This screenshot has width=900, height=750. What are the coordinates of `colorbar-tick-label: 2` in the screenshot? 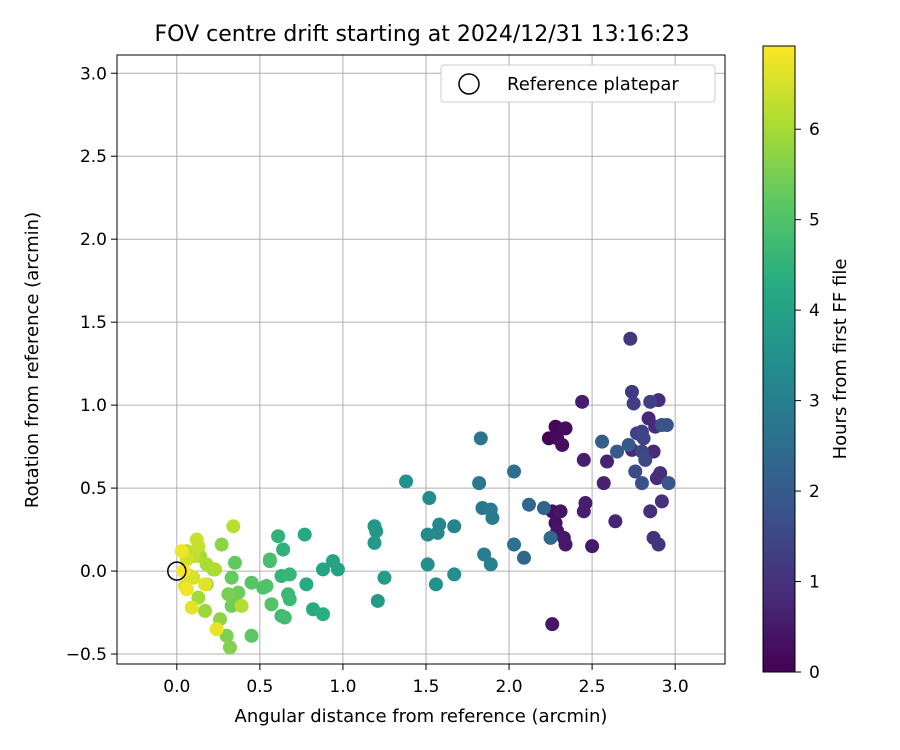 It's located at (814, 492).